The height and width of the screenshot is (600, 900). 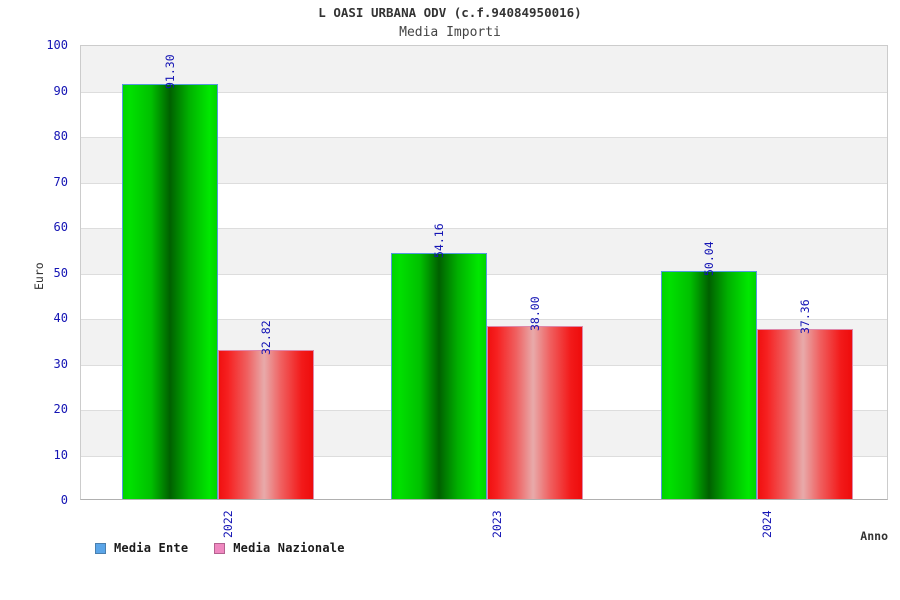 I want to click on x-axis-tick-label-2023: 2023, so click(x=497, y=524).